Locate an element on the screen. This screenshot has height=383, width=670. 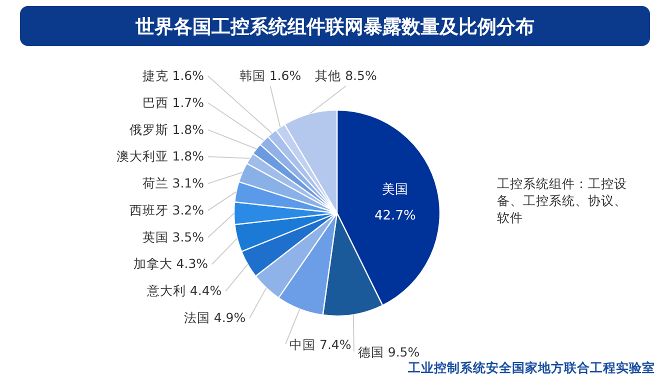
slice-label: 法国 4.9% is located at coordinates (215, 317).